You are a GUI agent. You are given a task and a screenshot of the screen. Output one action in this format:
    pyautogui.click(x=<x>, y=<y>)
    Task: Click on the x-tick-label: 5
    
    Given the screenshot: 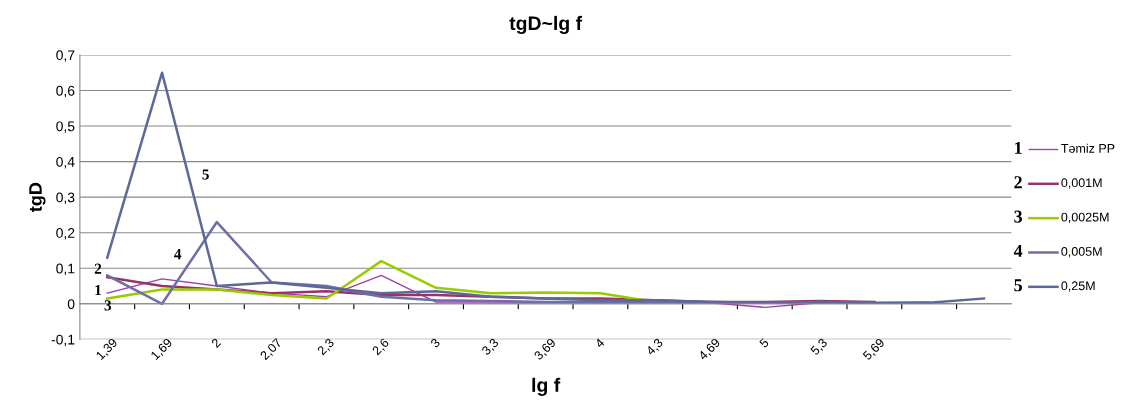 What is the action you would take?
    pyautogui.click(x=764, y=343)
    